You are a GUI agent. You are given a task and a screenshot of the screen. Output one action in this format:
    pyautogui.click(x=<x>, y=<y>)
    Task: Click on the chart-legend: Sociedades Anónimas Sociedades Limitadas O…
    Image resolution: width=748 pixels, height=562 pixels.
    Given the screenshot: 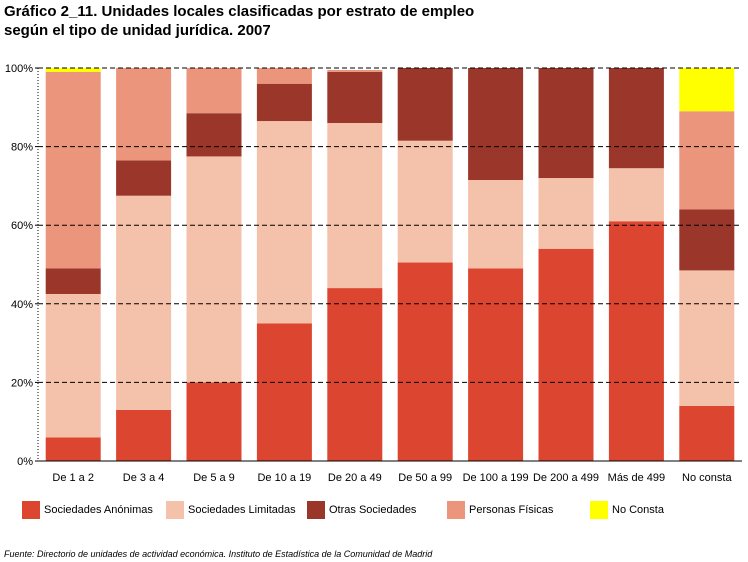 What is the action you would take?
    pyautogui.click(x=374, y=512)
    